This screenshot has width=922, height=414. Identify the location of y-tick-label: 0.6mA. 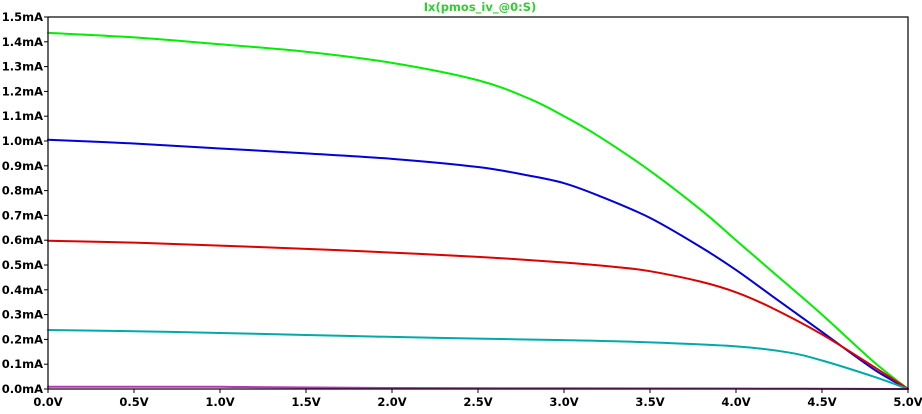
(22, 240).